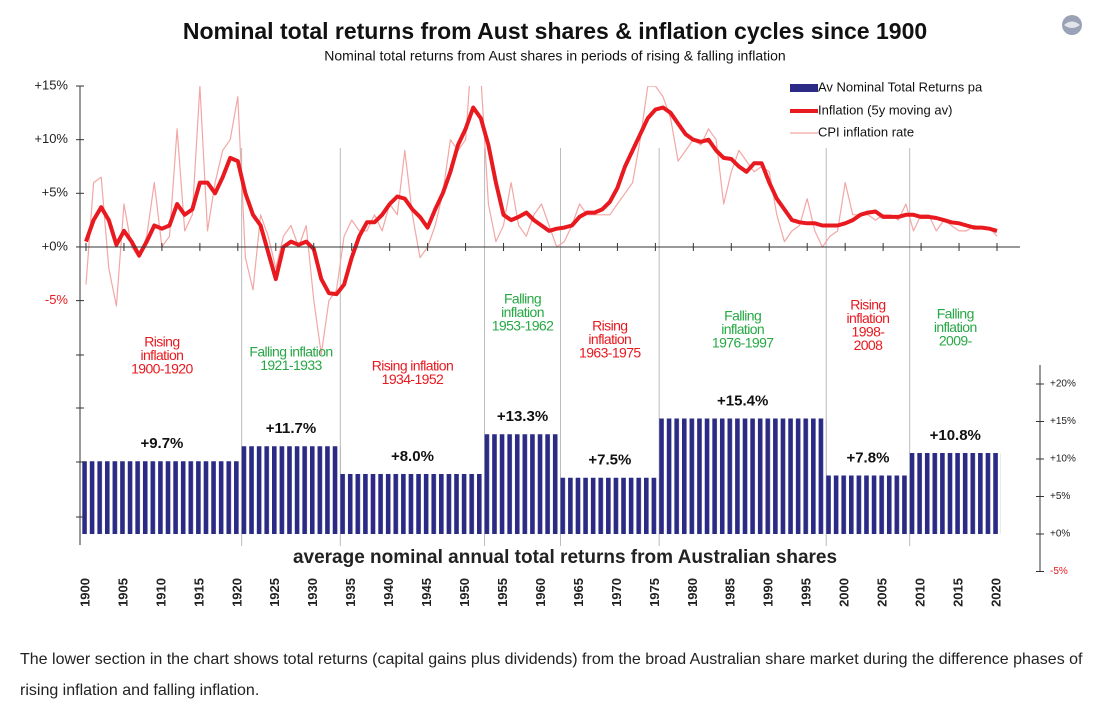 This screenshot has height=709, width=1113. Describe the element at coordinates (743, 343) in the screenshot. I see `period-label: 1976-1997` at that location.